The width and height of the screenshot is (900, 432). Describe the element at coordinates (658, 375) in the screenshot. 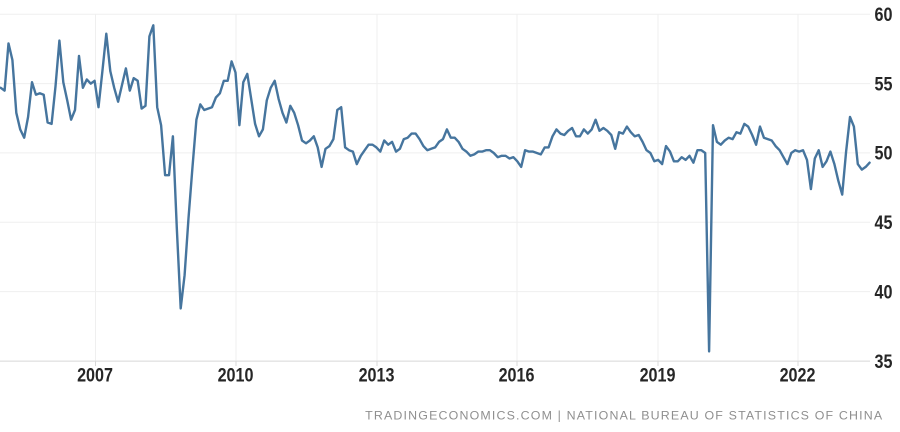

I see `svg-text: 2019` at that location.